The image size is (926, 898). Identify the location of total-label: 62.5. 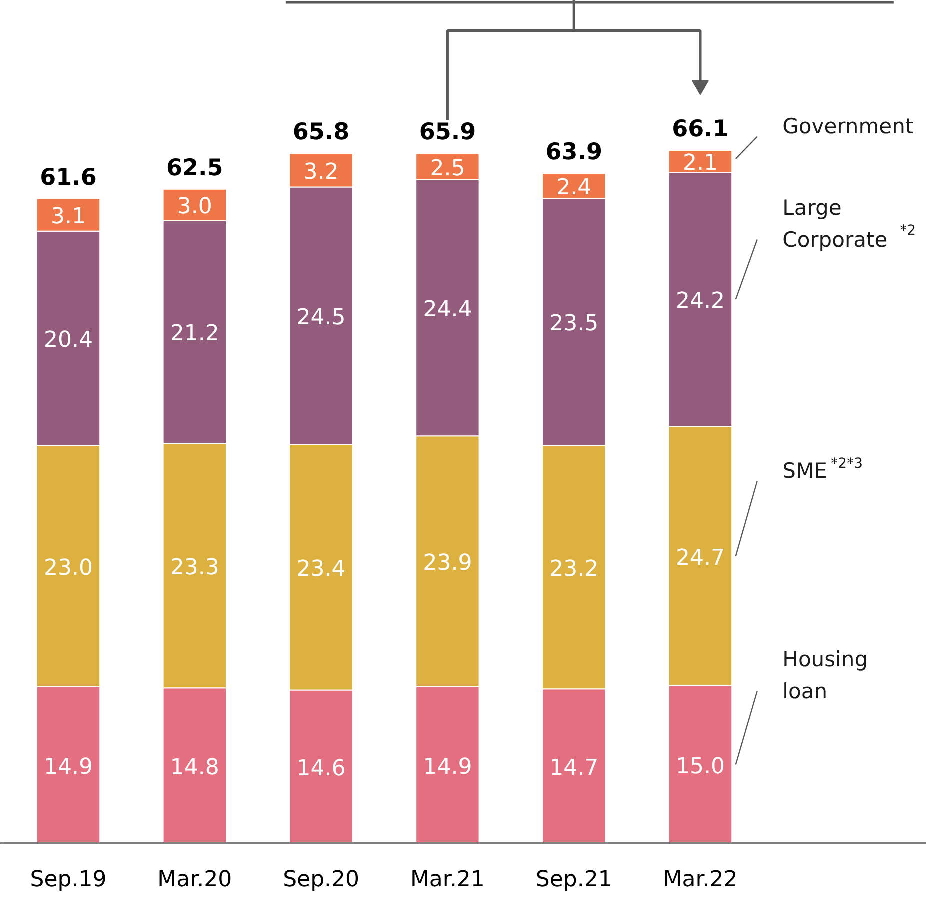
(195, 168).